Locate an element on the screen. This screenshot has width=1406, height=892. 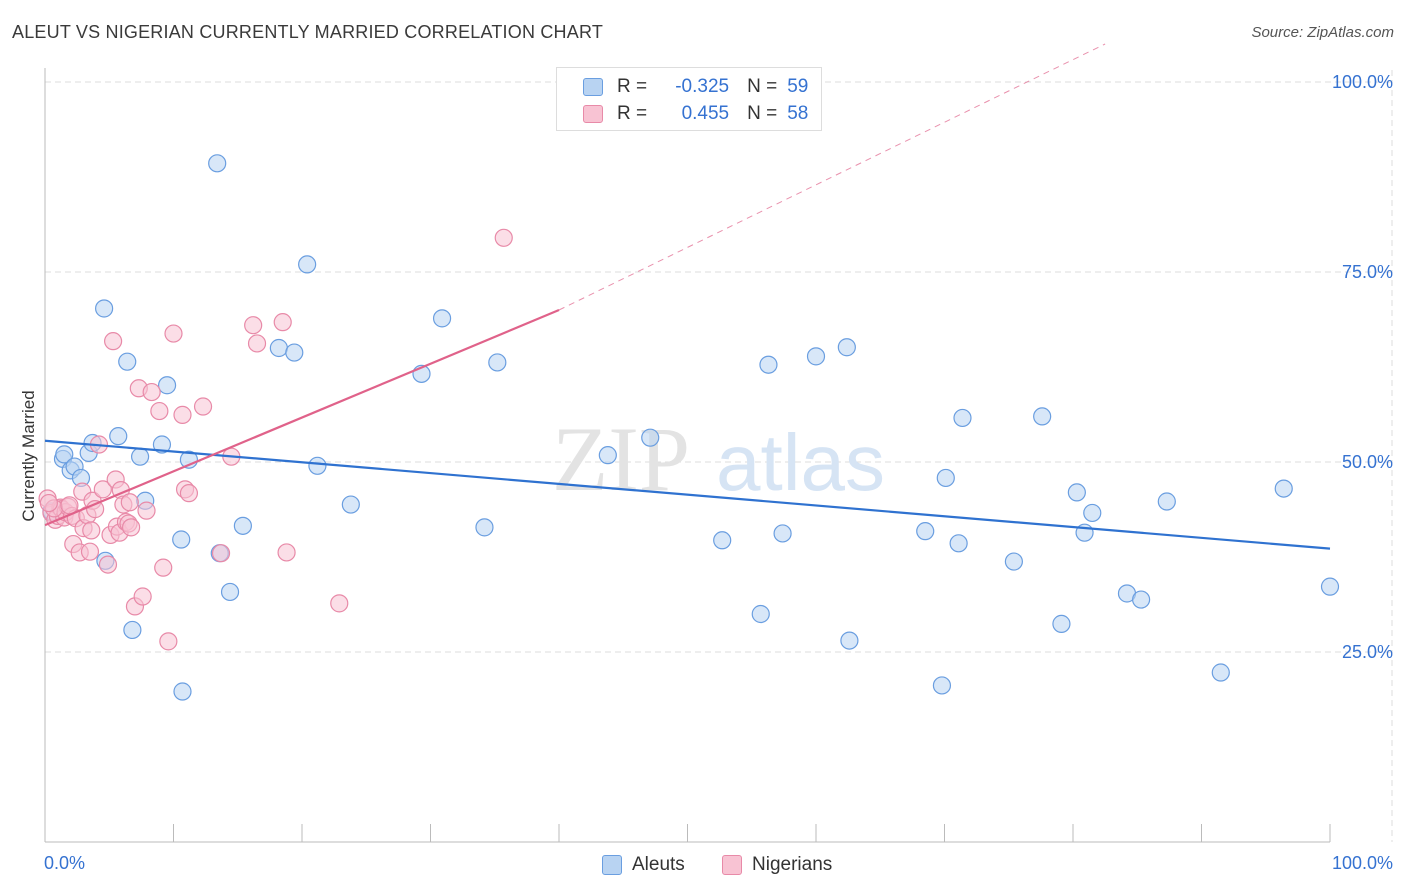
y-axis-label: Currently Married is located at coordinates (28, 455).